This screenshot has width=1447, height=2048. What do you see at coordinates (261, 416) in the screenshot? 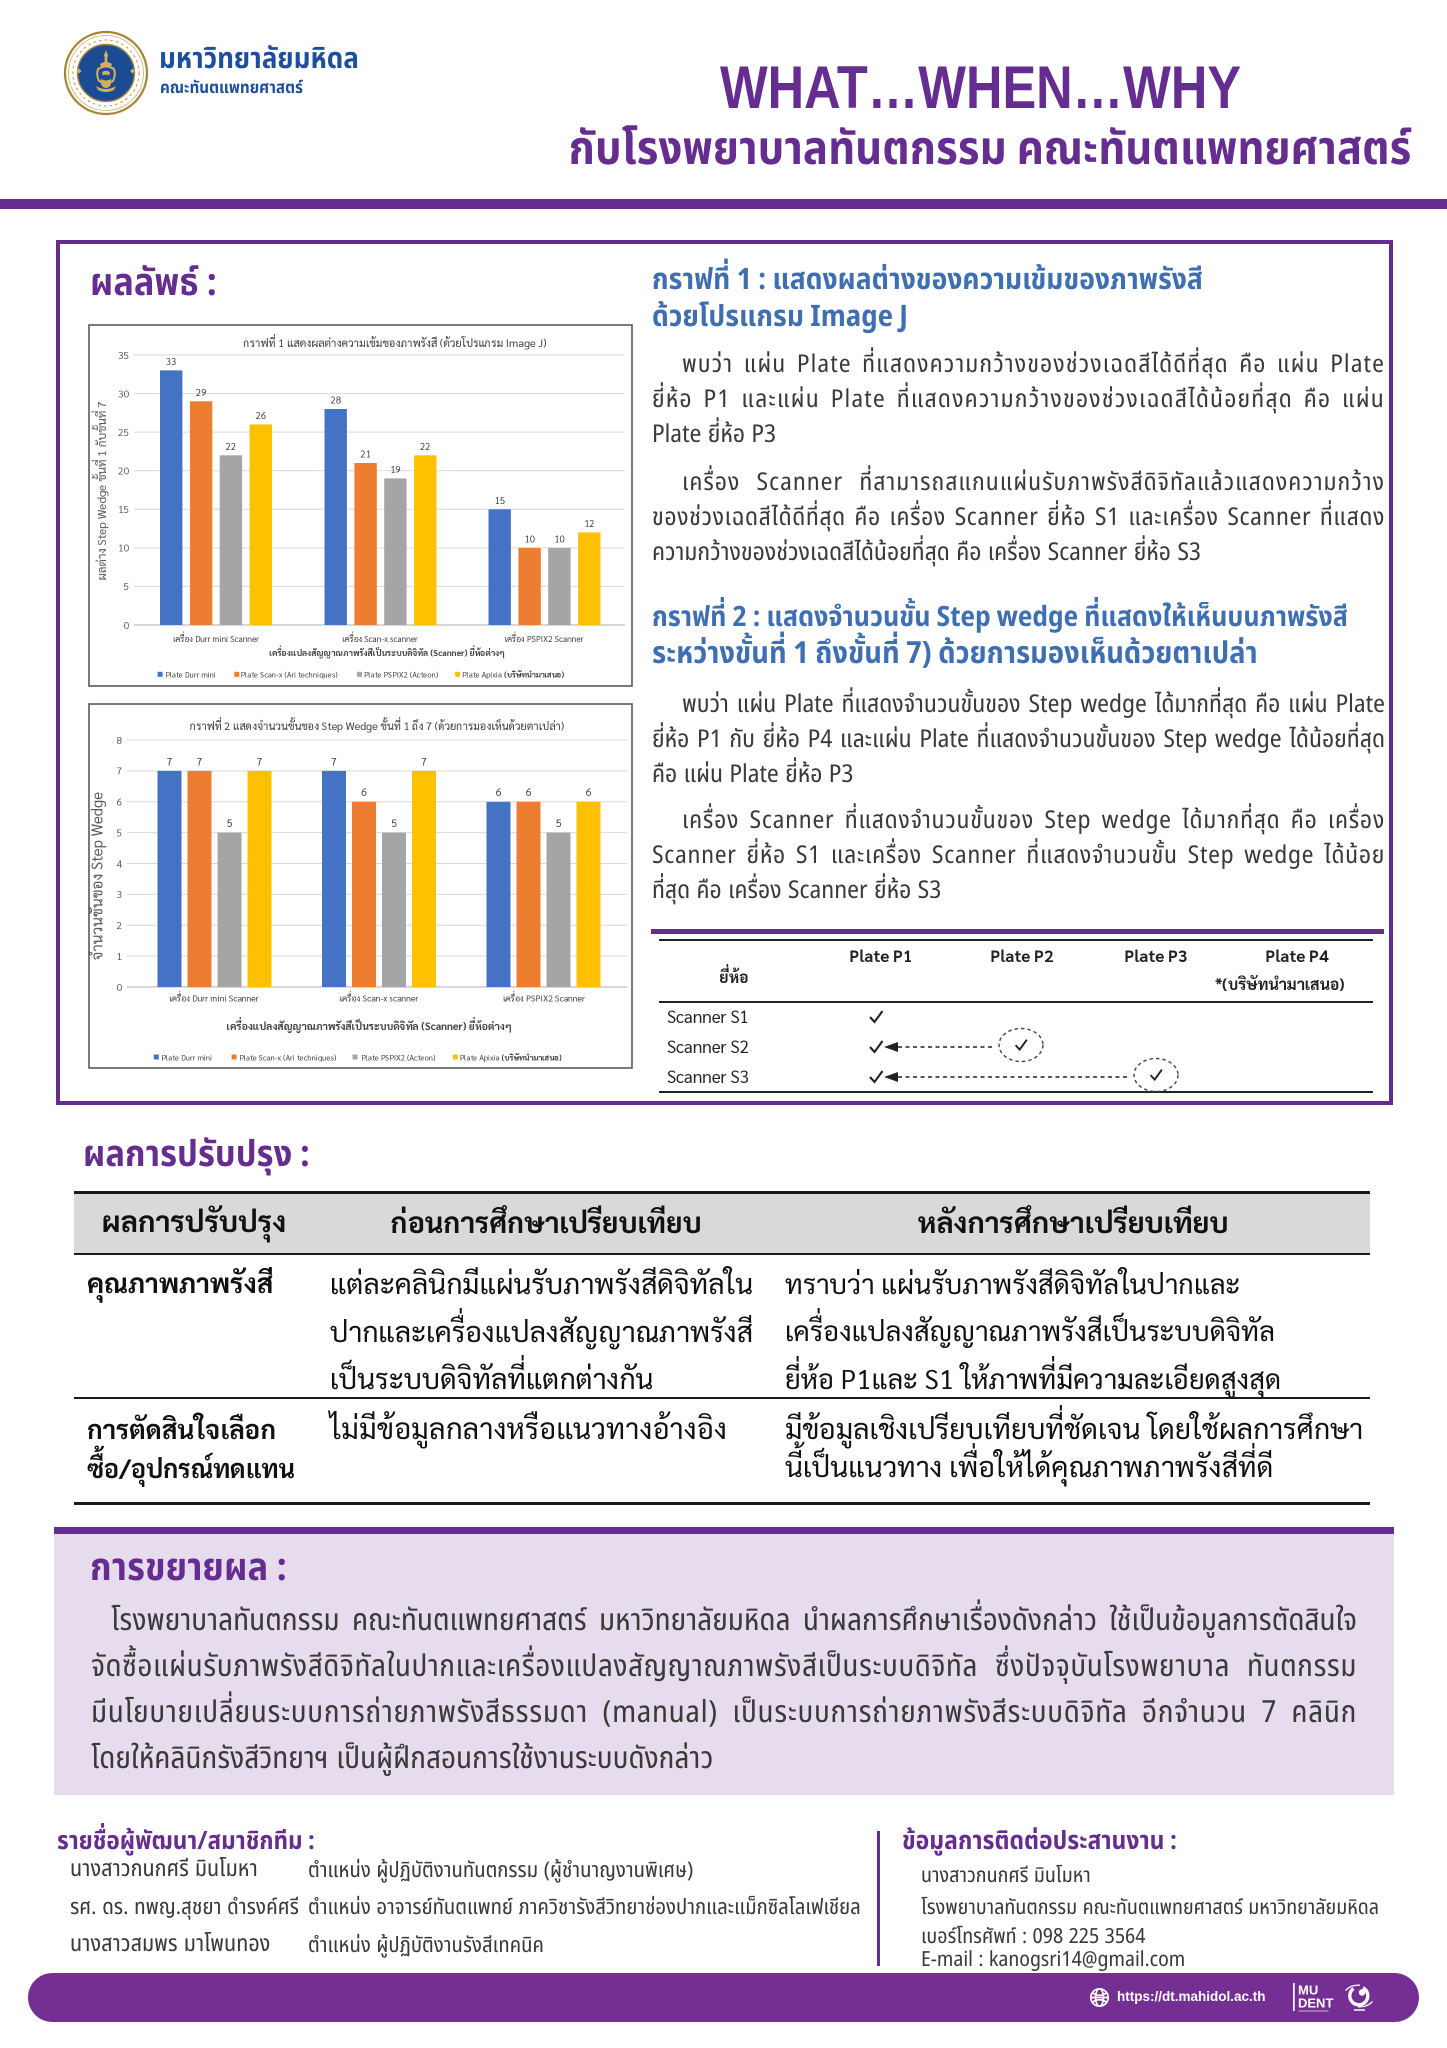
I see `svg-text: 26` at bounding box center [261, 416].